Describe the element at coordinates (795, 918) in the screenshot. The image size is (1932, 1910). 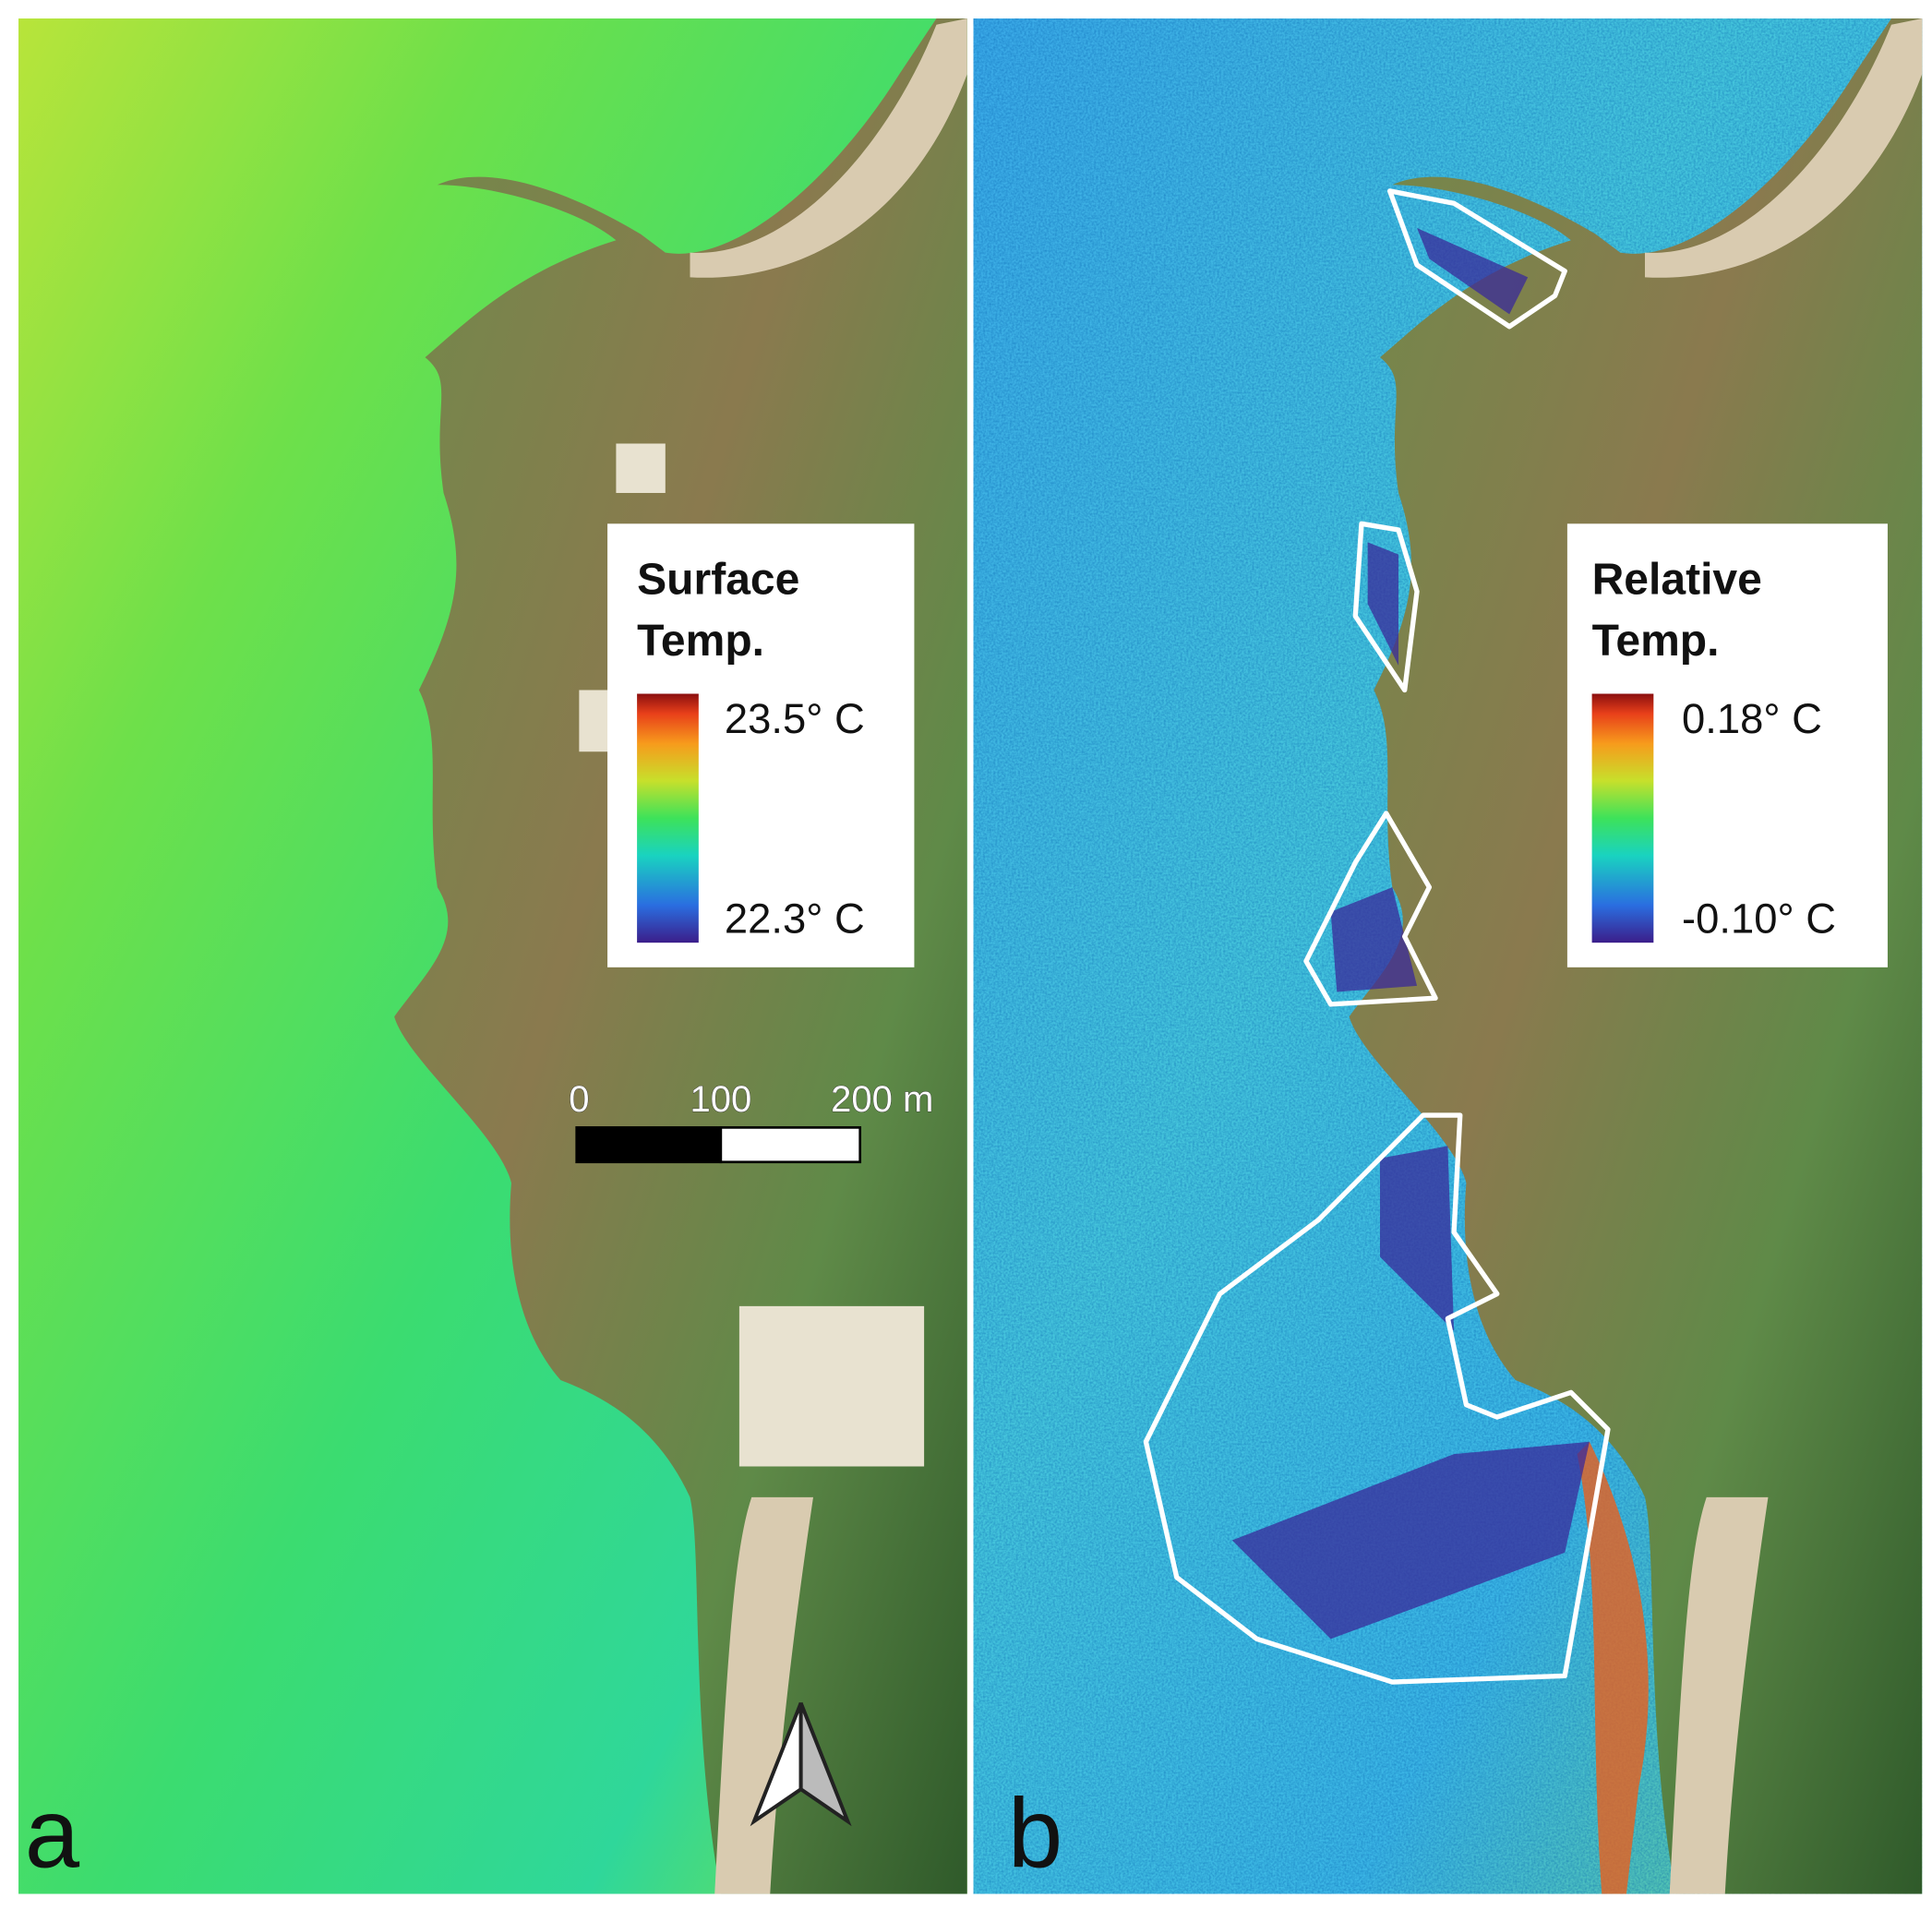
I see `legend-min: 22.3° C` at that location.